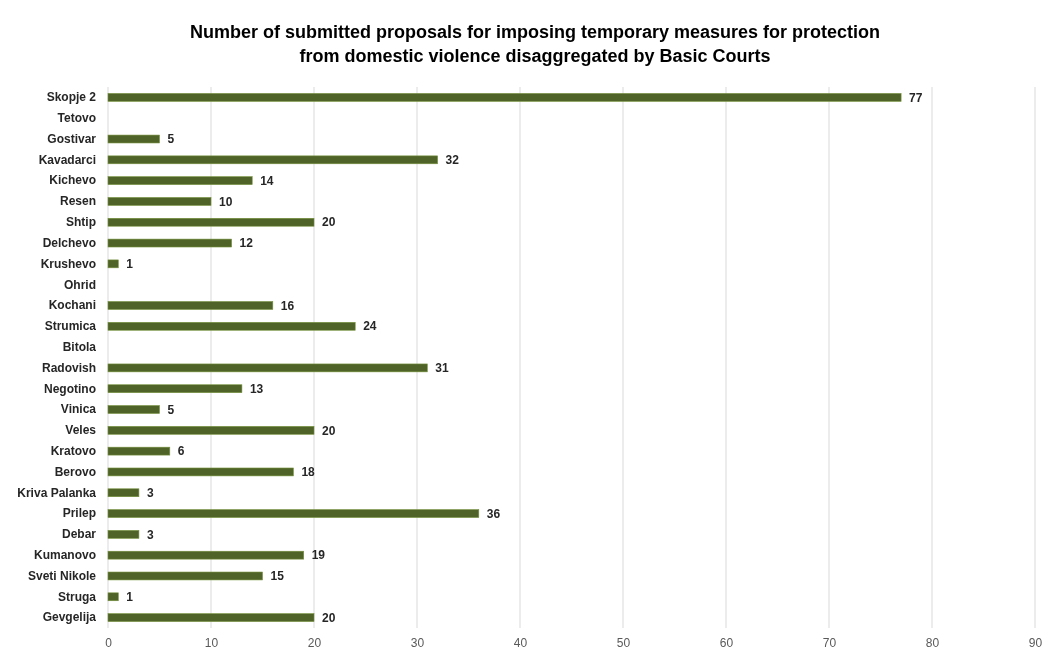 The height and width of the screenshot is (653, 1046). What do you see at coordinates (211, 642) in the screenshot?
I see `x-tick-label: 10` at bounding box center [211, 642].